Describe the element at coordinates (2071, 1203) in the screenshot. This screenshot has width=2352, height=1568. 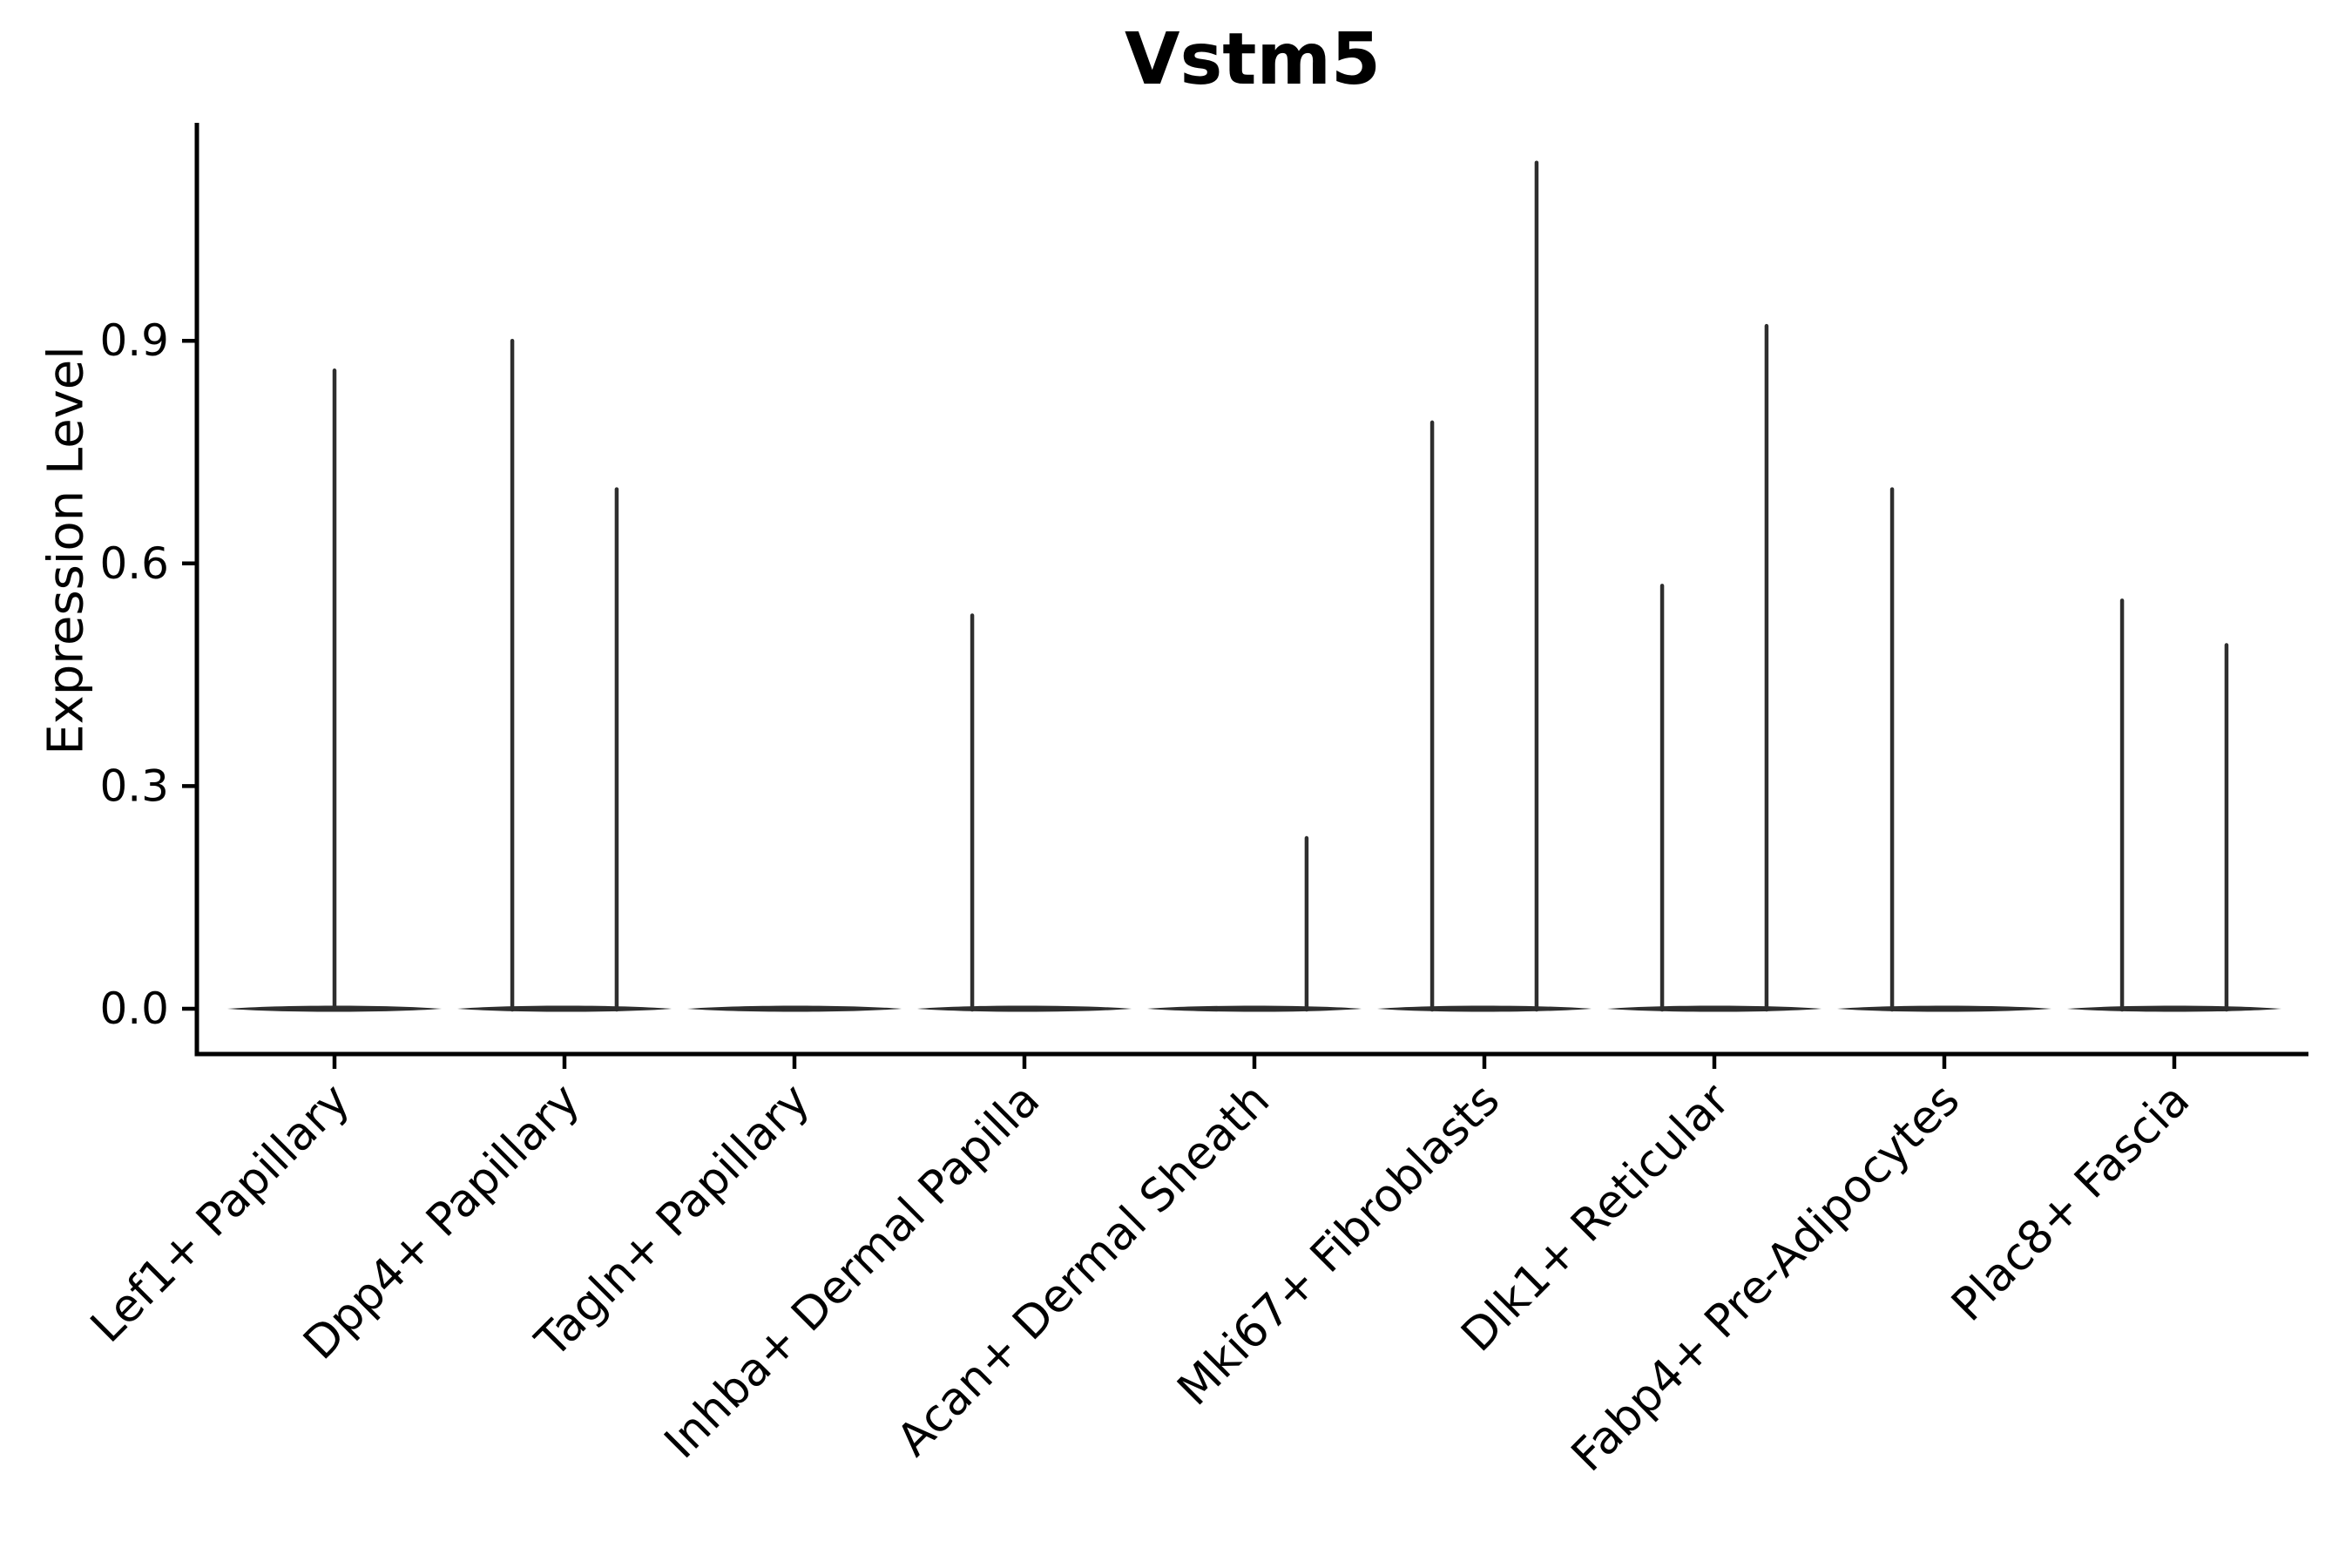
I see `x-tick-label: Plac8+ Fascia` at that location.